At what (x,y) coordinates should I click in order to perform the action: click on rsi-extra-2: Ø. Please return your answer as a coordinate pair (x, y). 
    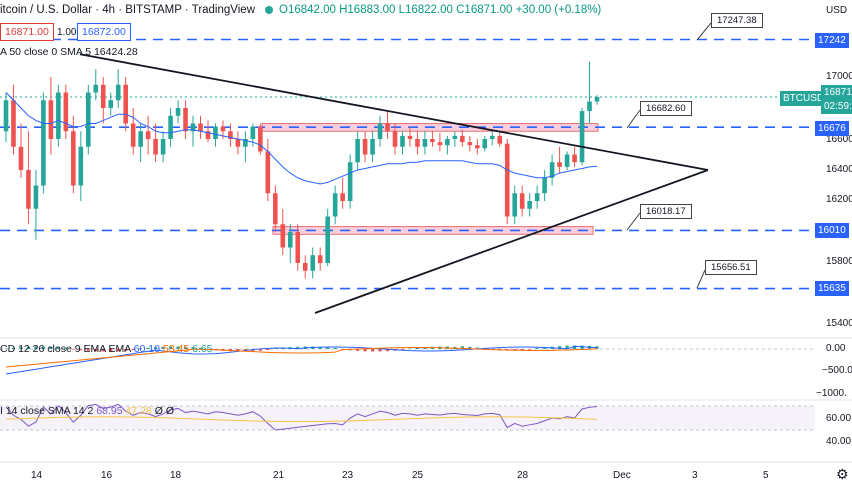
    Looking at the image, I should click on (169, 411).